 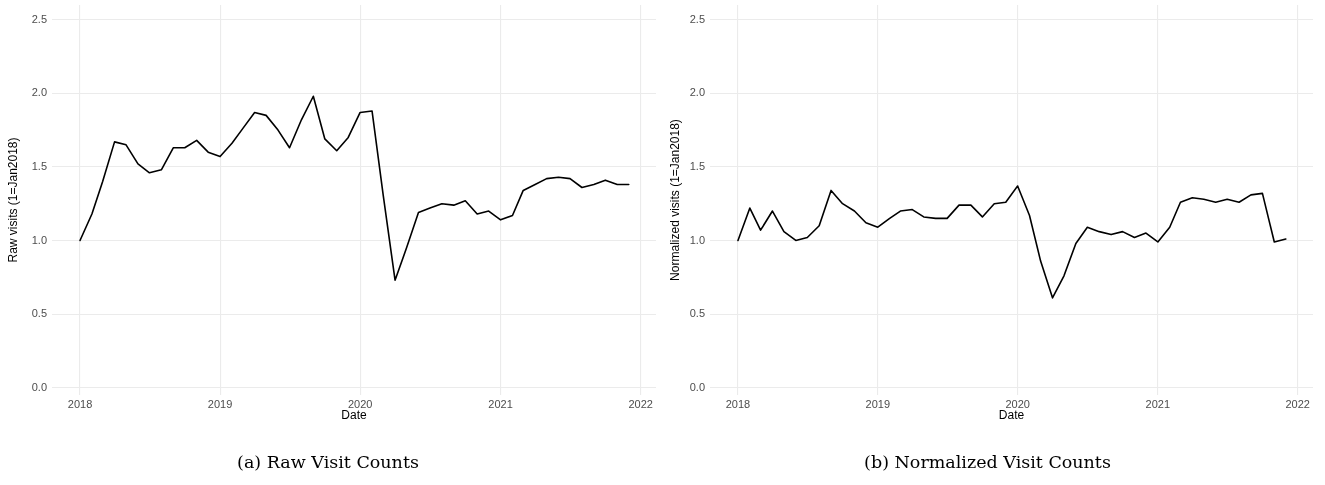 What do you see at coordinates (987, 462) in the screenshot?
I see `text: (b) Normalized Visit Counts` at bounding box center [987, 462].